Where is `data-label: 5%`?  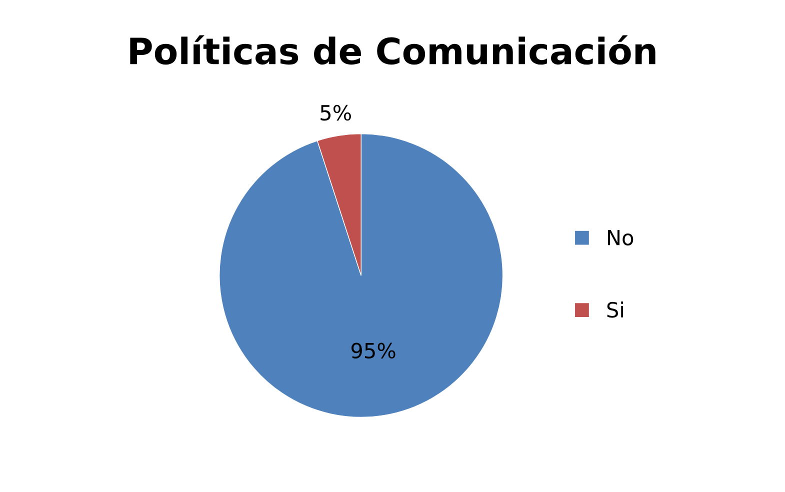 data-label: 5% is located at coordinates (335, 112).